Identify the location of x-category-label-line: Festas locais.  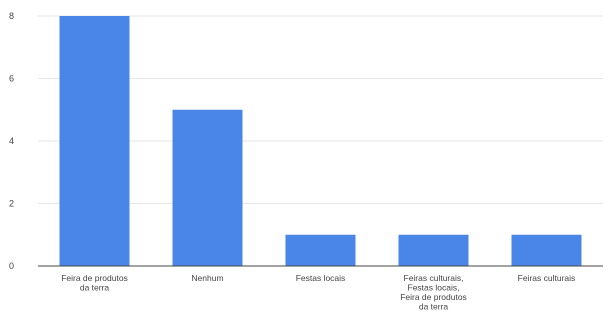
(321, 278).